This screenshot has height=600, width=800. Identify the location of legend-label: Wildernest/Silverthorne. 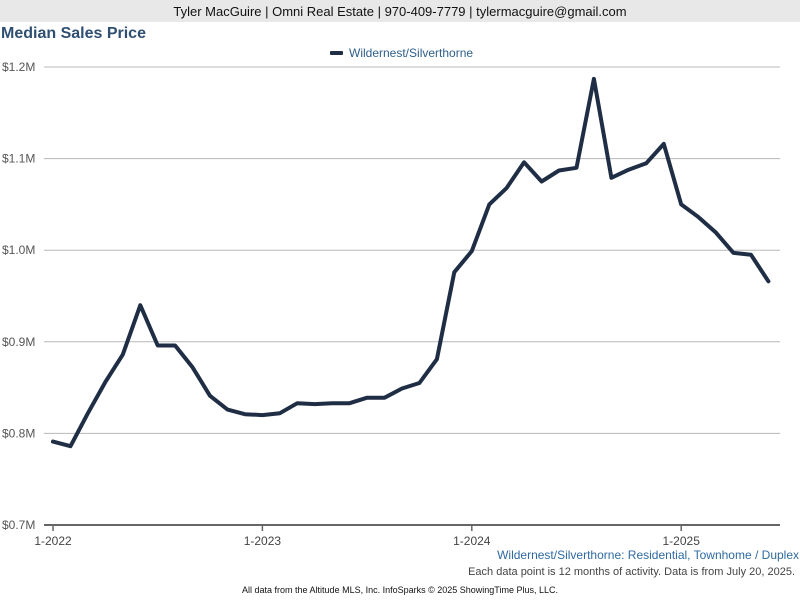
(411, 53).